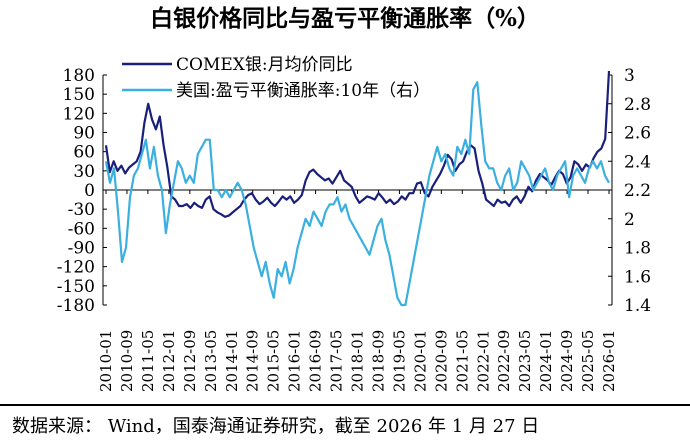 Image resolution: width=690 pixels, height=444 pixels. What do you see at coordinates (629, 76) in the screenshot?
I see `right-axis-tick-label: 3` at bounding box center [629, 76].